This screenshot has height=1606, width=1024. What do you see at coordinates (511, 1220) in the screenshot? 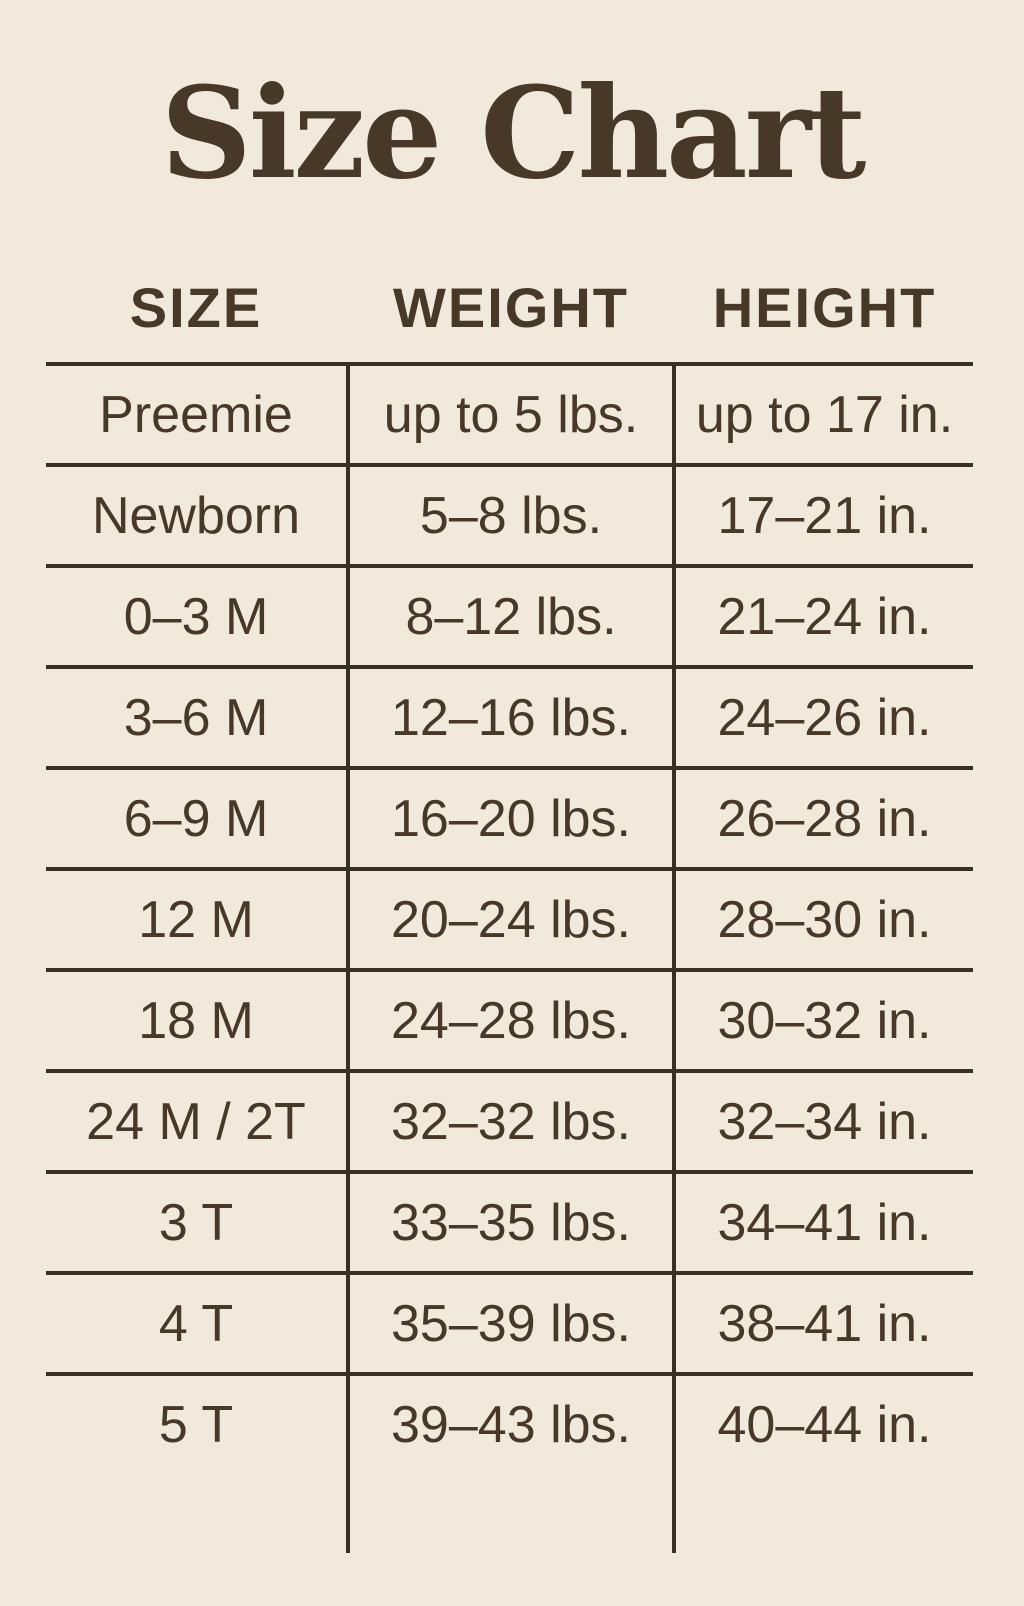
I see `cell-weight: 33–35 lbs.` at bounding box center [511, 1220].